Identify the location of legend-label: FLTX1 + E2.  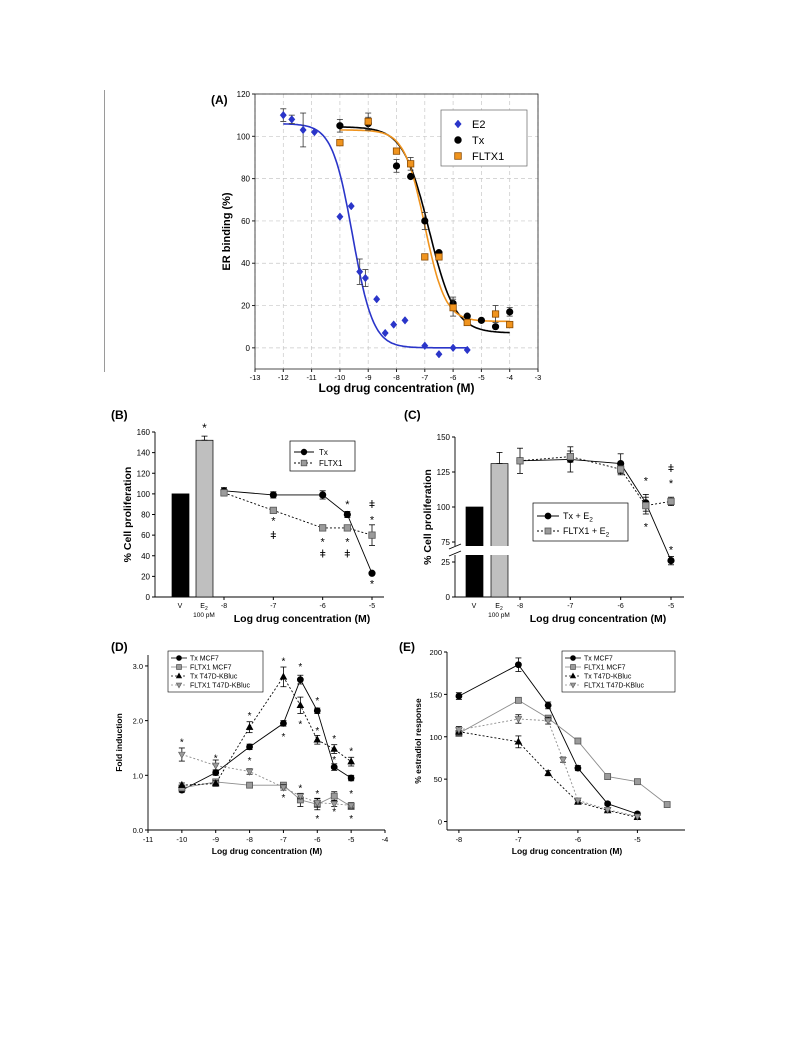
(586, 532).